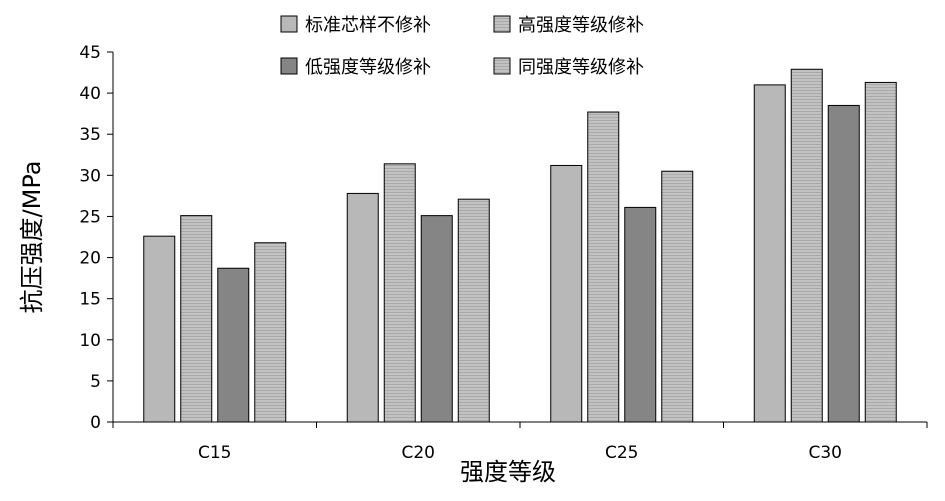 Image resolution: width=945 pixels, height=501 pixels. What do you see at coordinates (90, 94) in the screenshot?
I see `y-tick-label: 40` at bounding box center [90, 94].